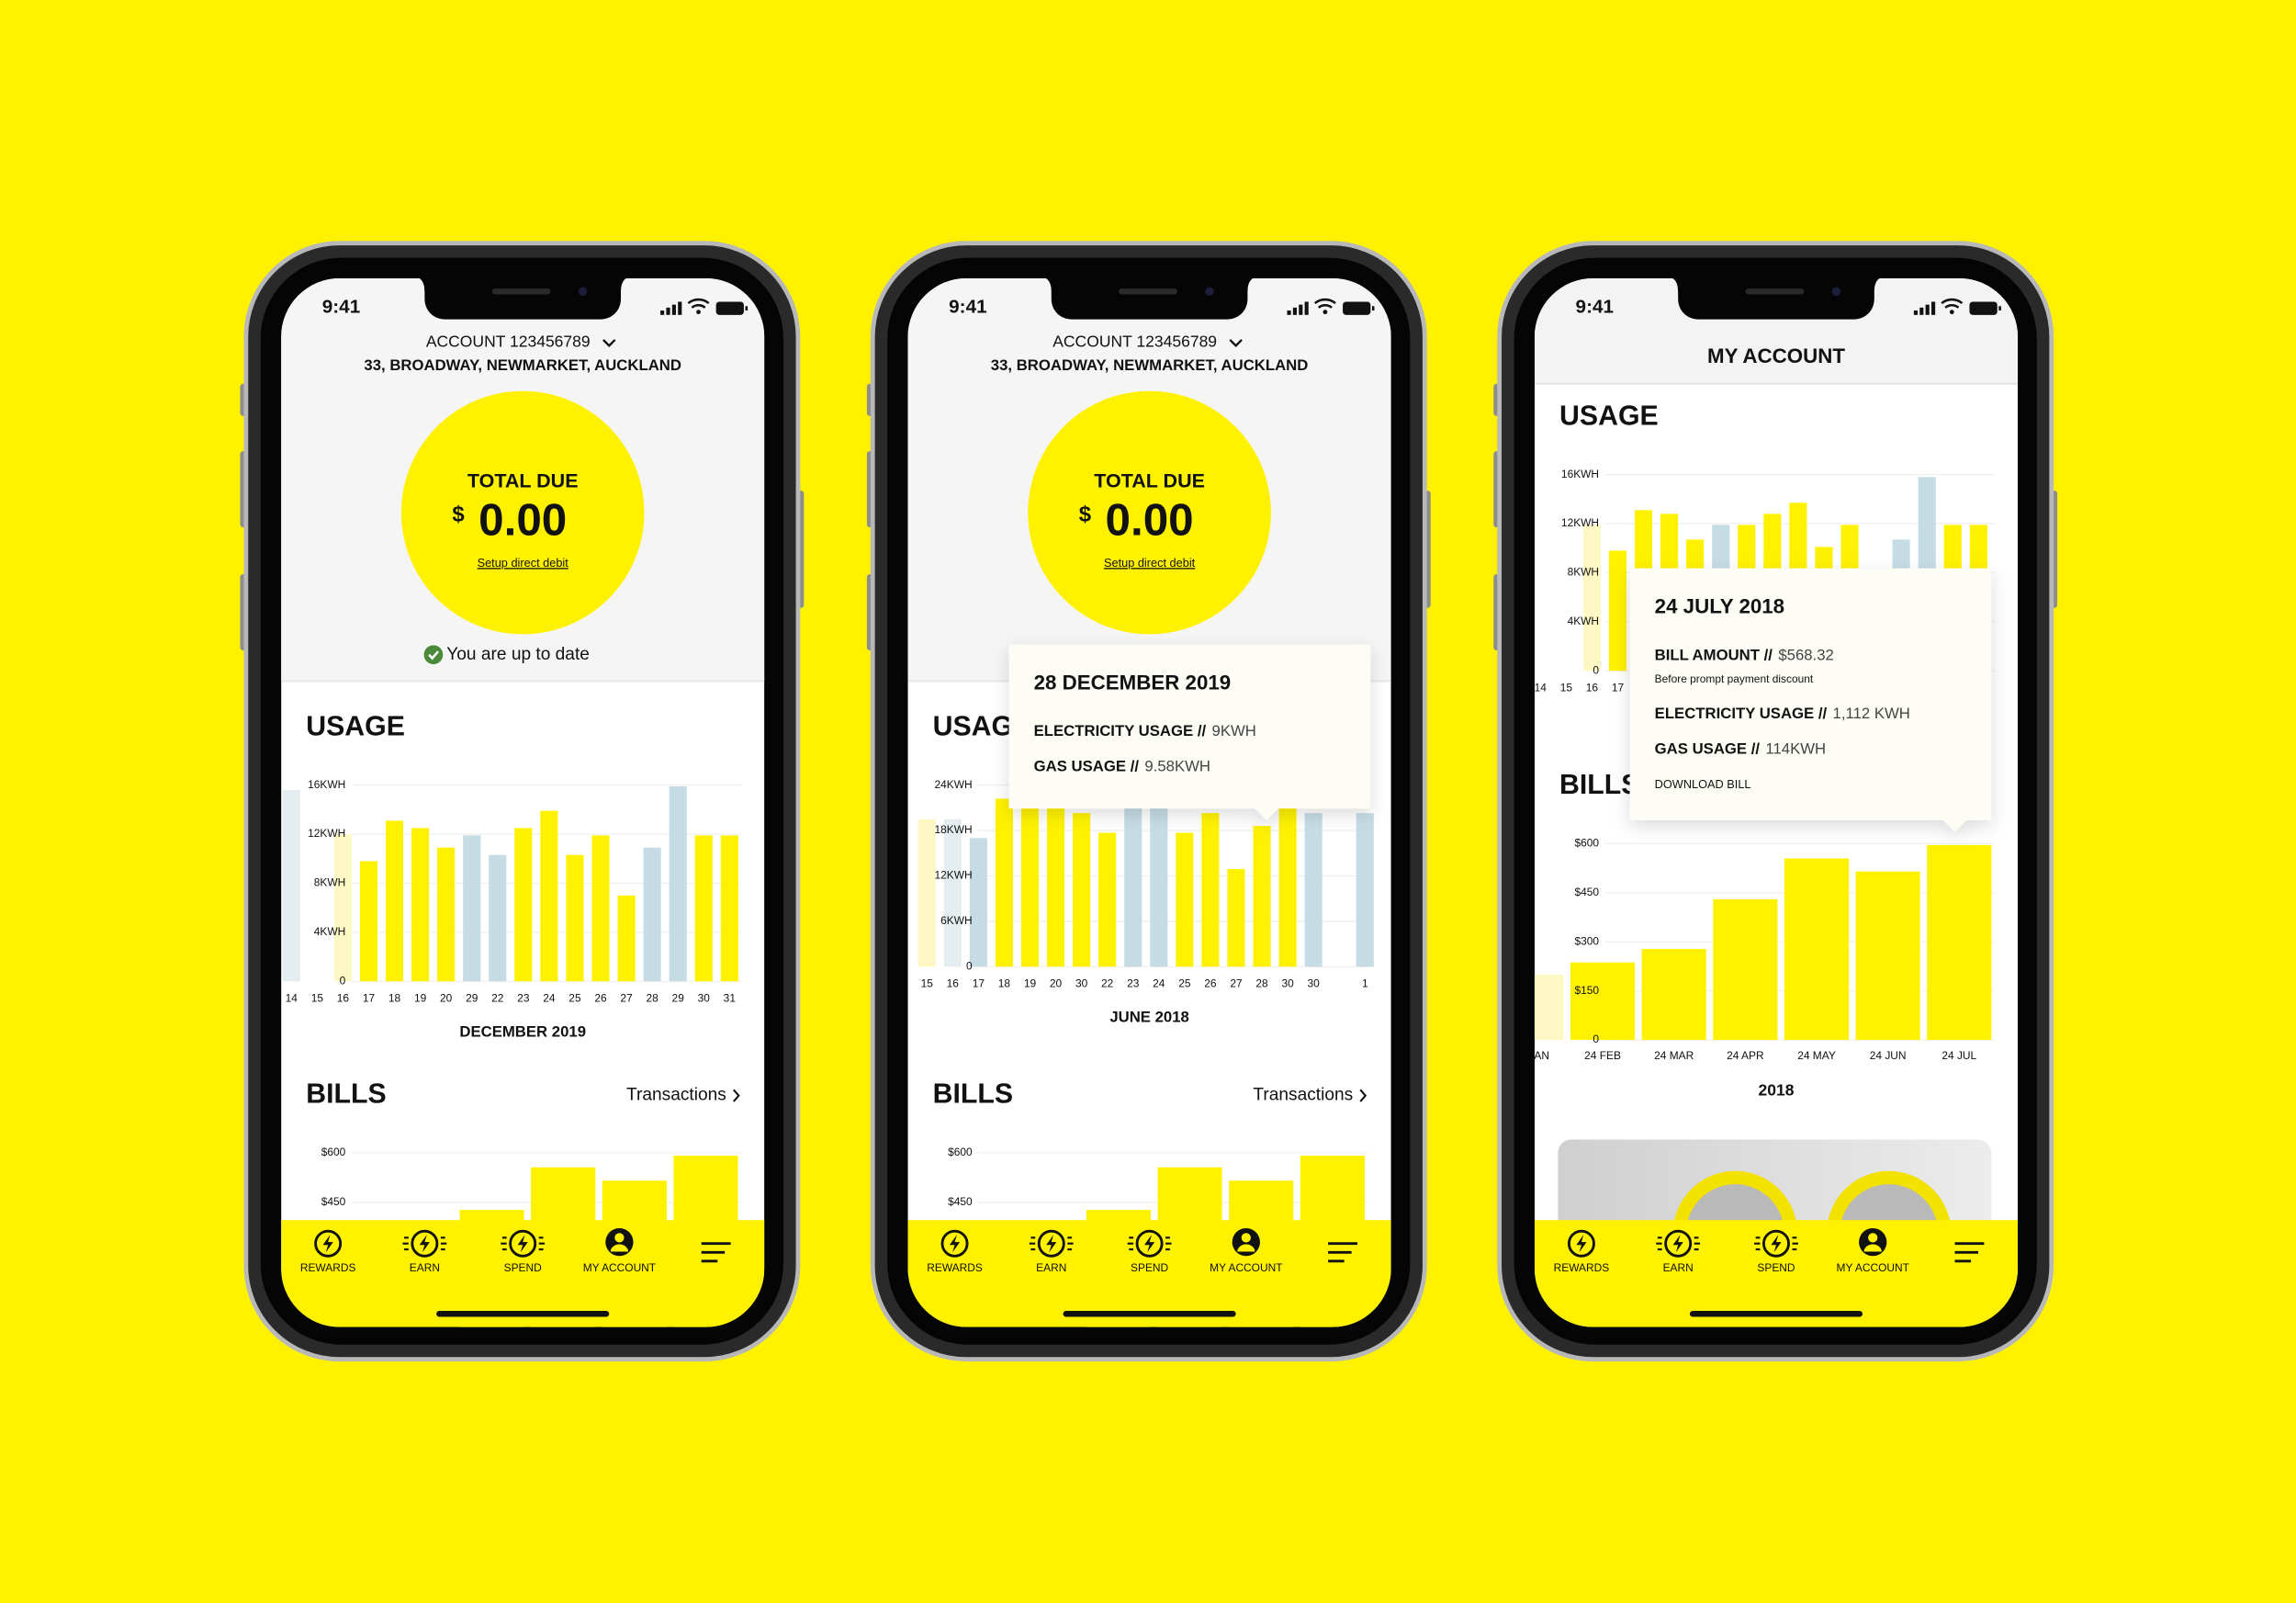 This screenshot has width=2296, height=1603. Describe the element at coordinates (1150, 519) in the screenshot. I see `amount: 0.00` at that location.